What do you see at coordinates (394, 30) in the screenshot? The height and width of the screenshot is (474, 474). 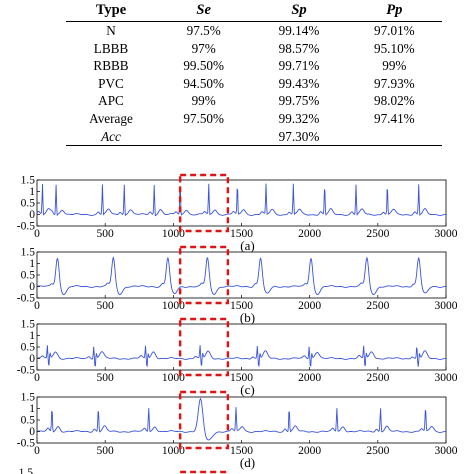 I see `cell-pp: 97.01%` at bounding box center [394, 30].